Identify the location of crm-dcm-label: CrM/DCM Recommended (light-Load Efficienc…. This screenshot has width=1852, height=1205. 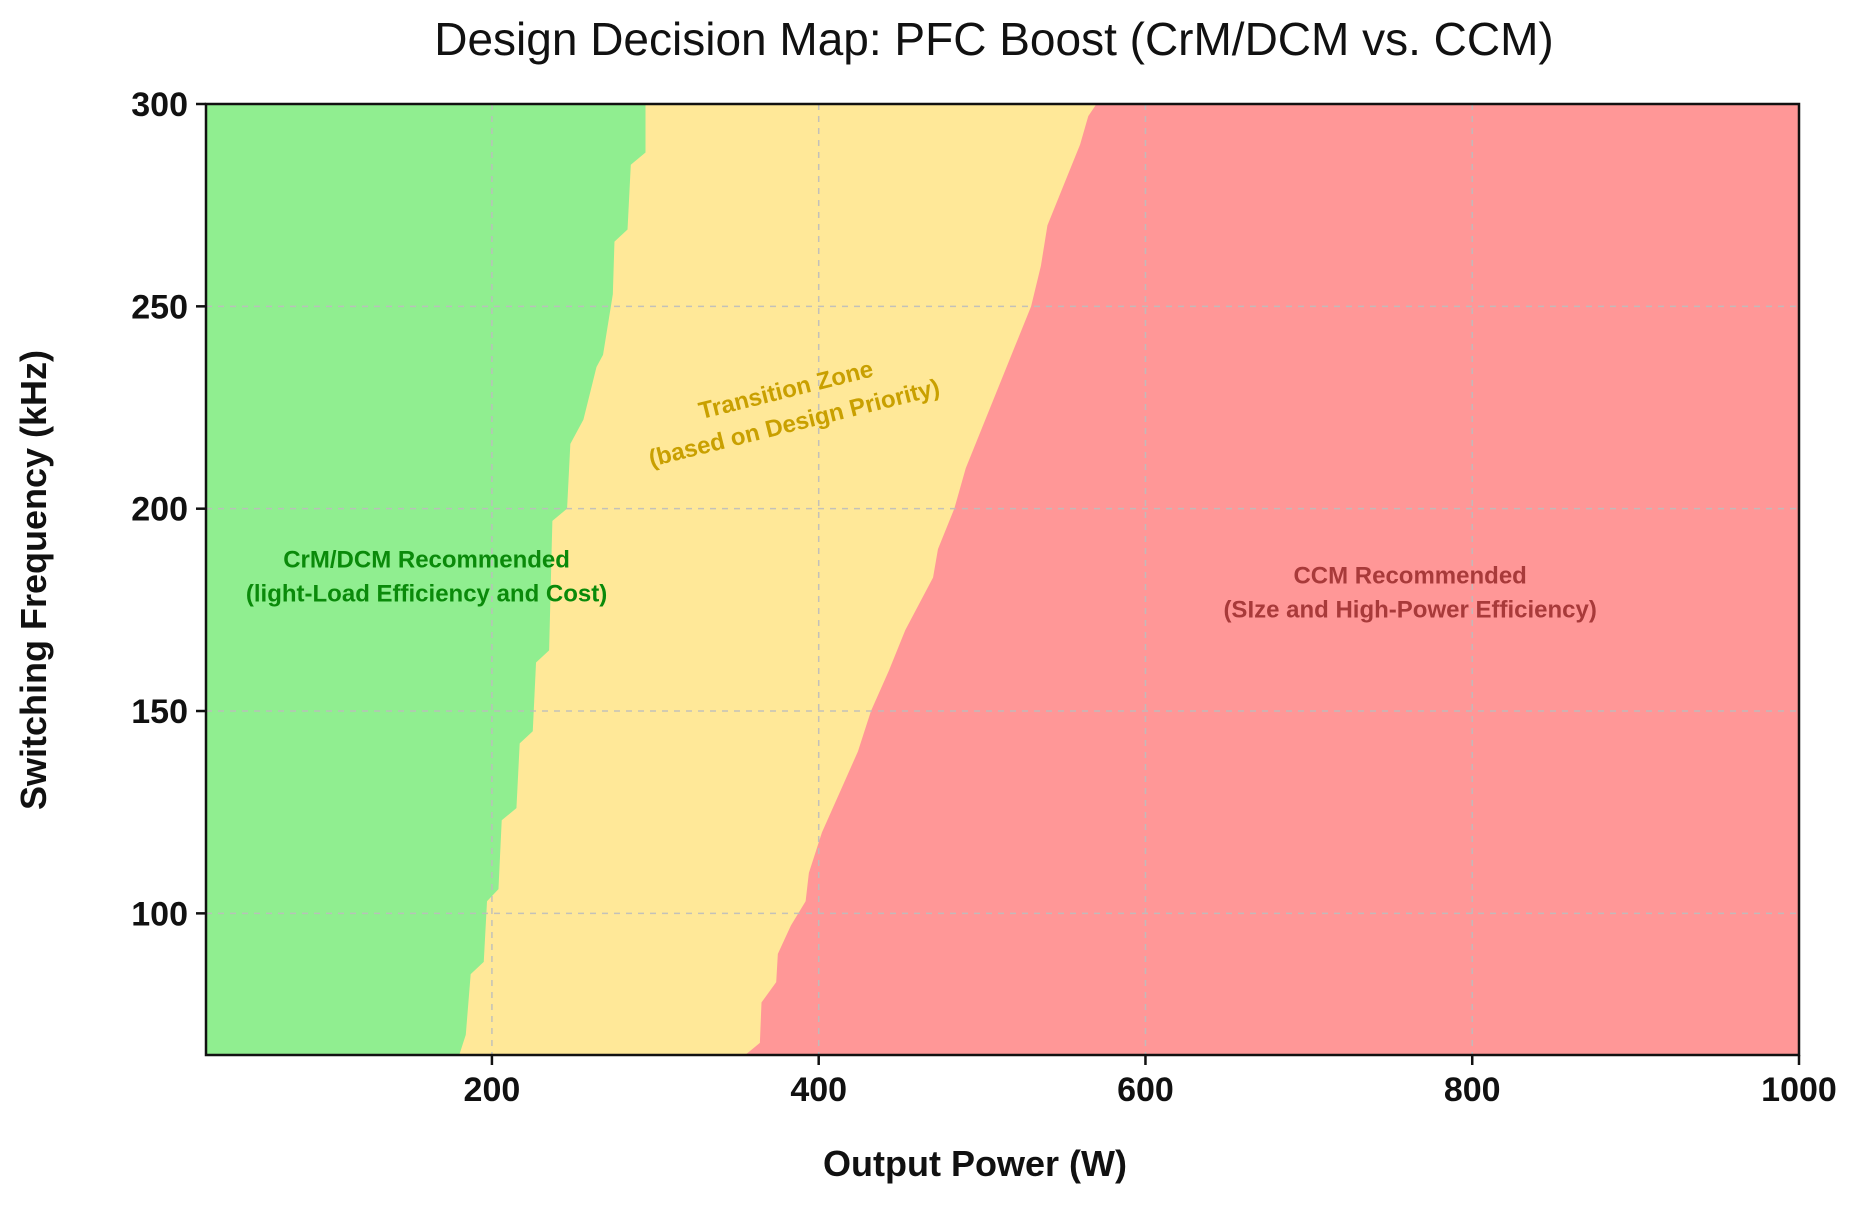
(426, 576).